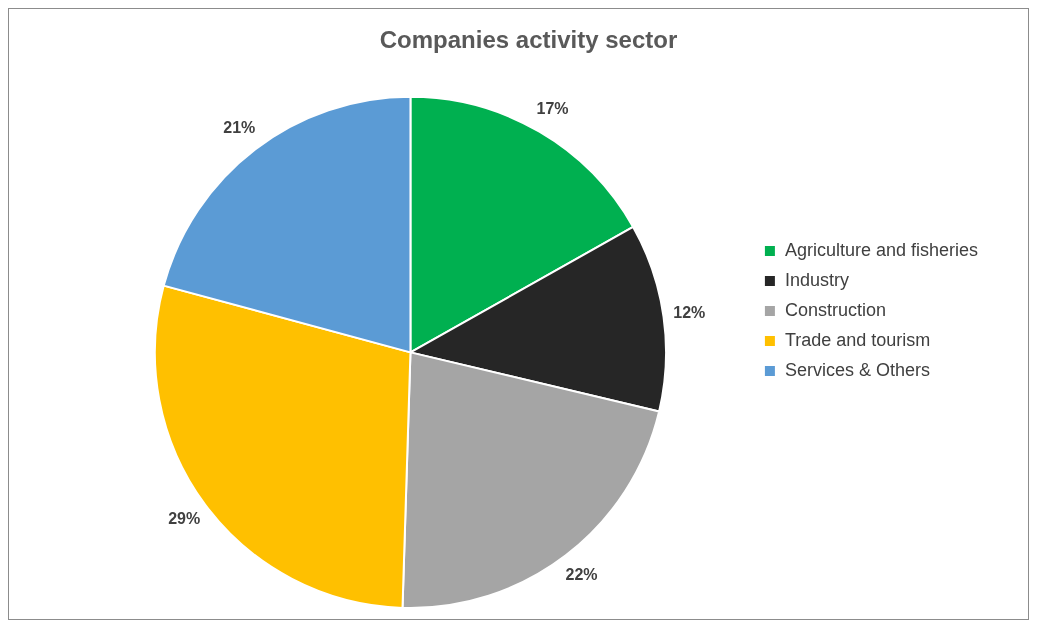  Describe the element at coordinates (689, 312) in the screenshot. I see `data-label: 12%` at that location.